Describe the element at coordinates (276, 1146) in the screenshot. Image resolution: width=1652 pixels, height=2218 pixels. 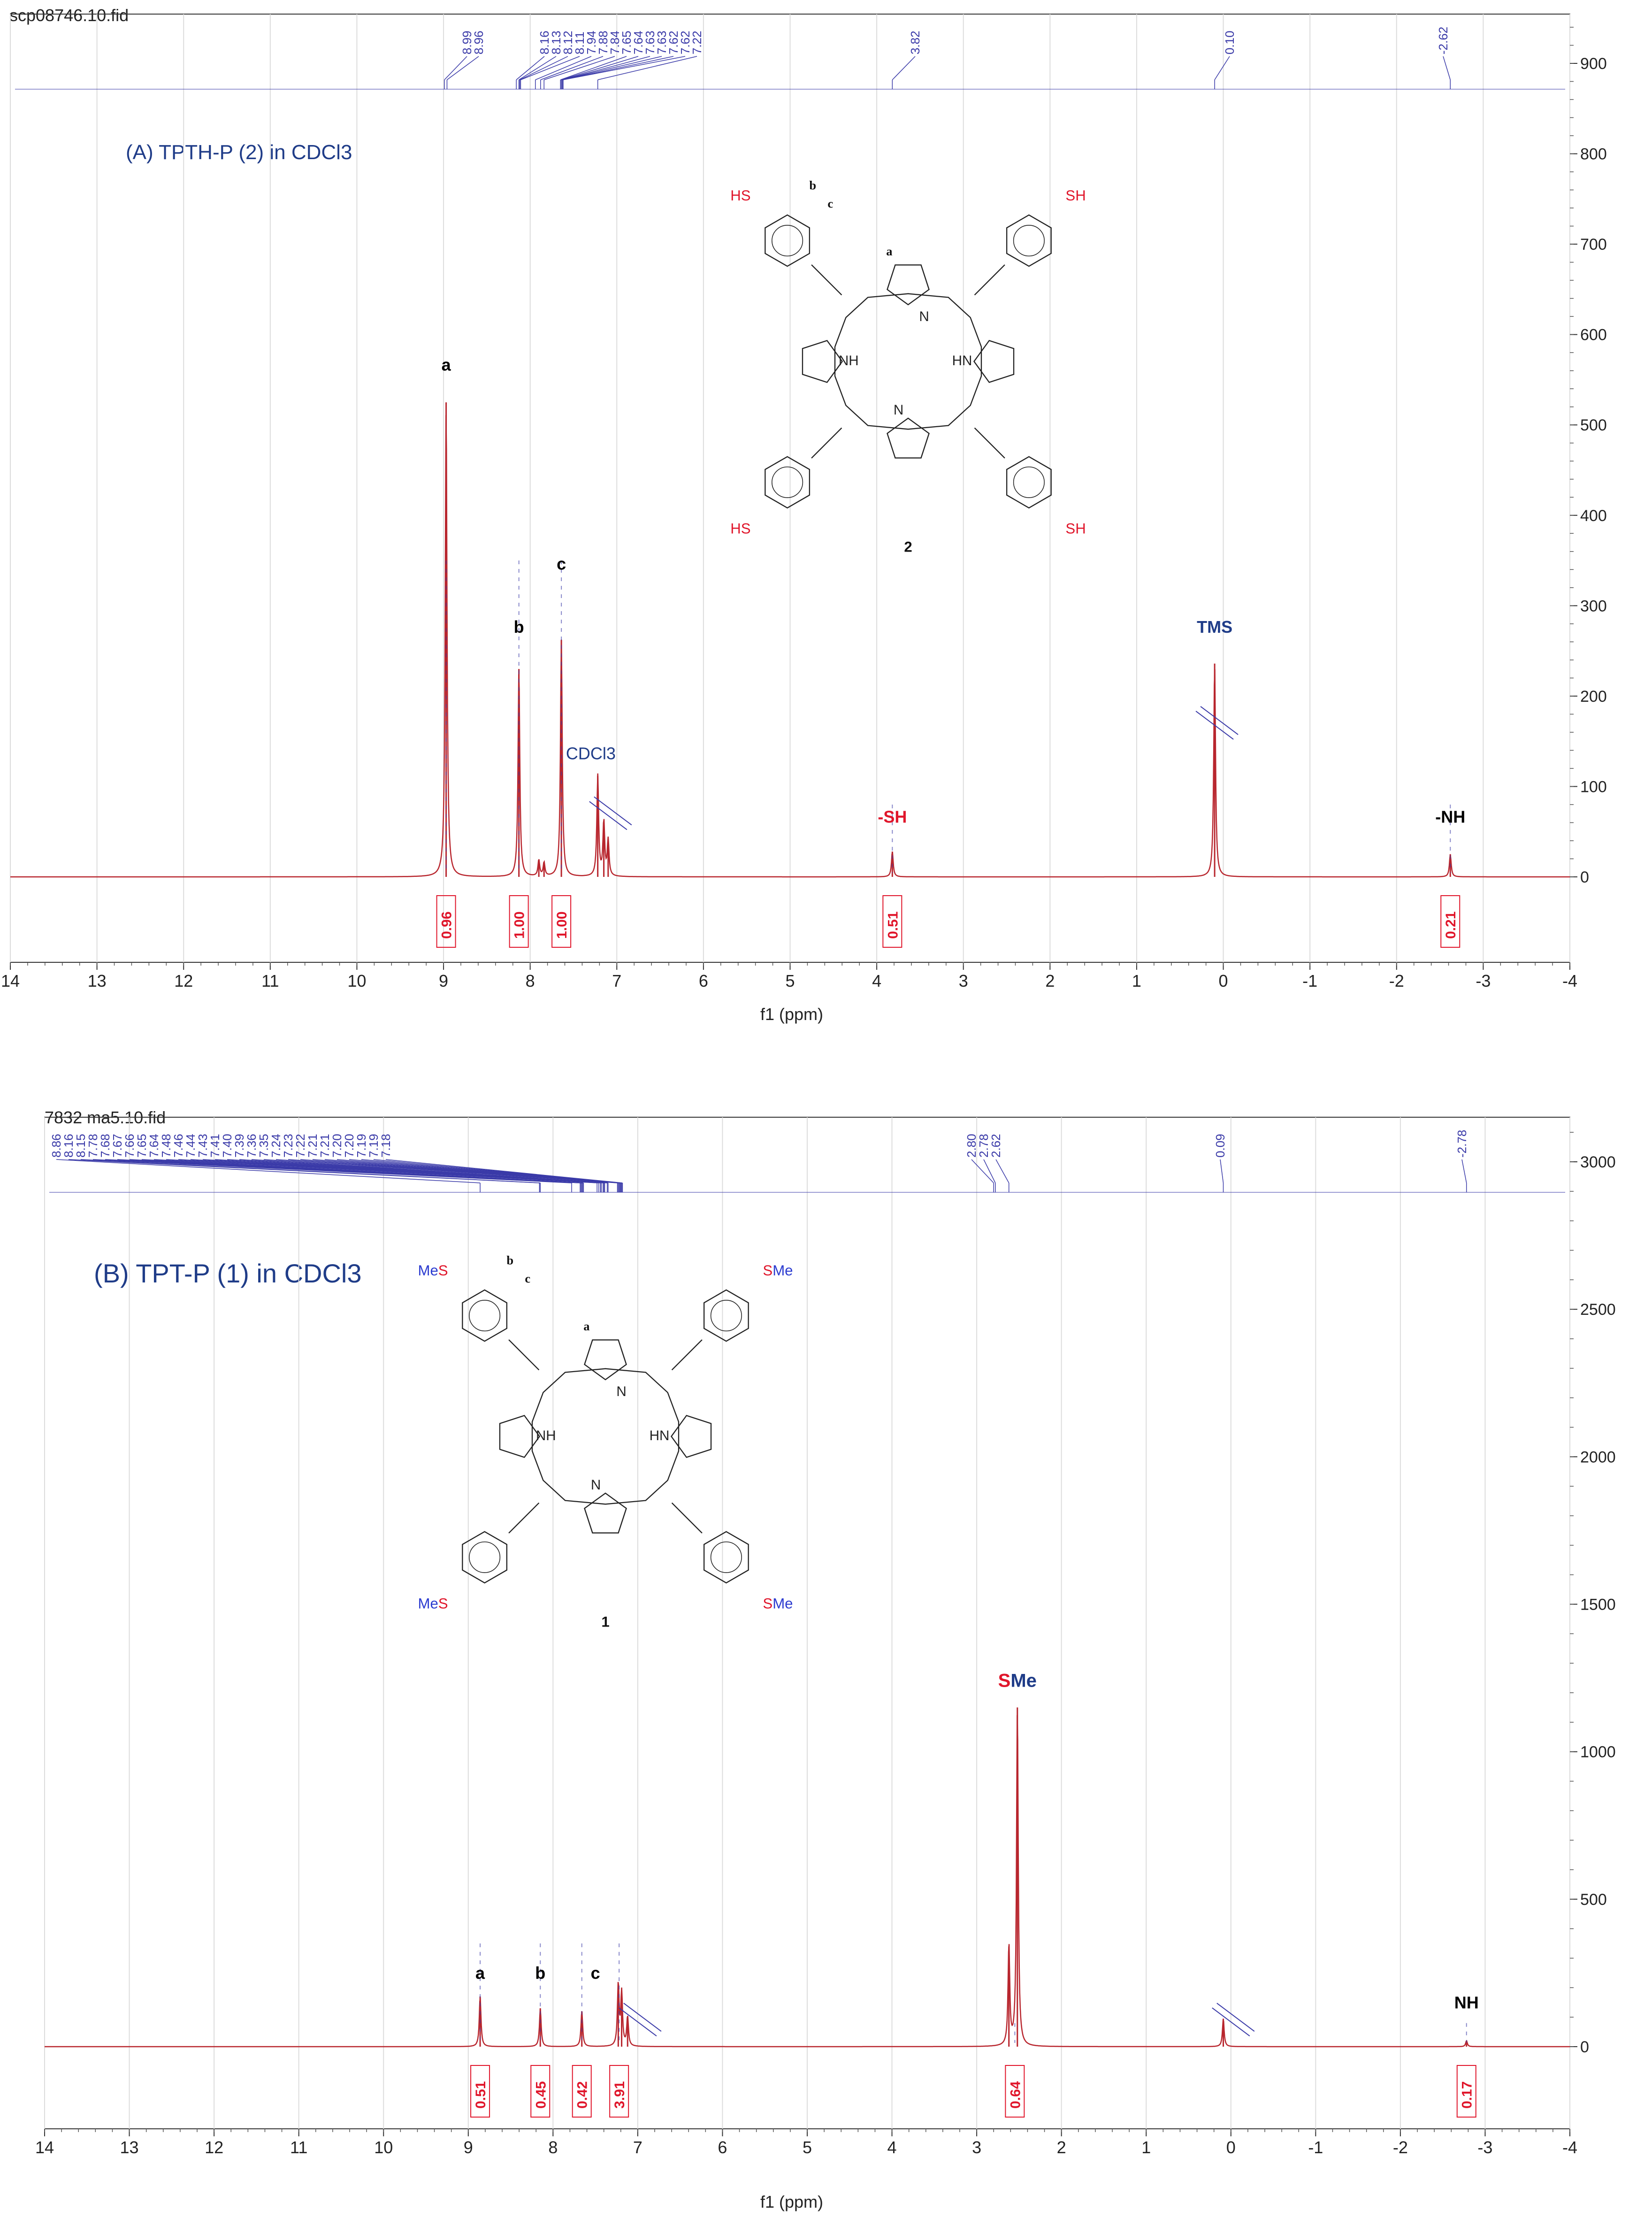
I see `peak-shift-label: 7.24` at that location.